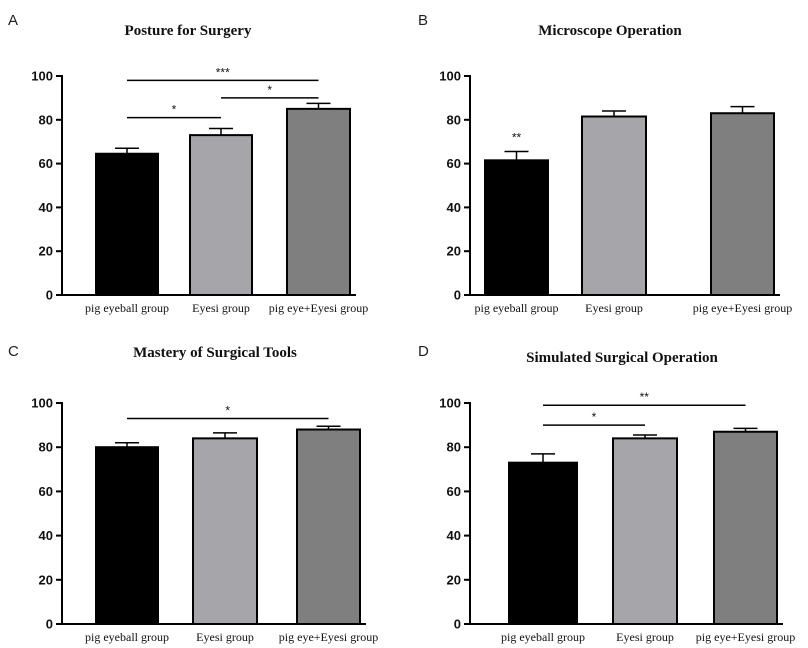  Describe the element at coordinates (46, 579) in the screenshot. I see `y-tick-label-c-20: 20` at that location.